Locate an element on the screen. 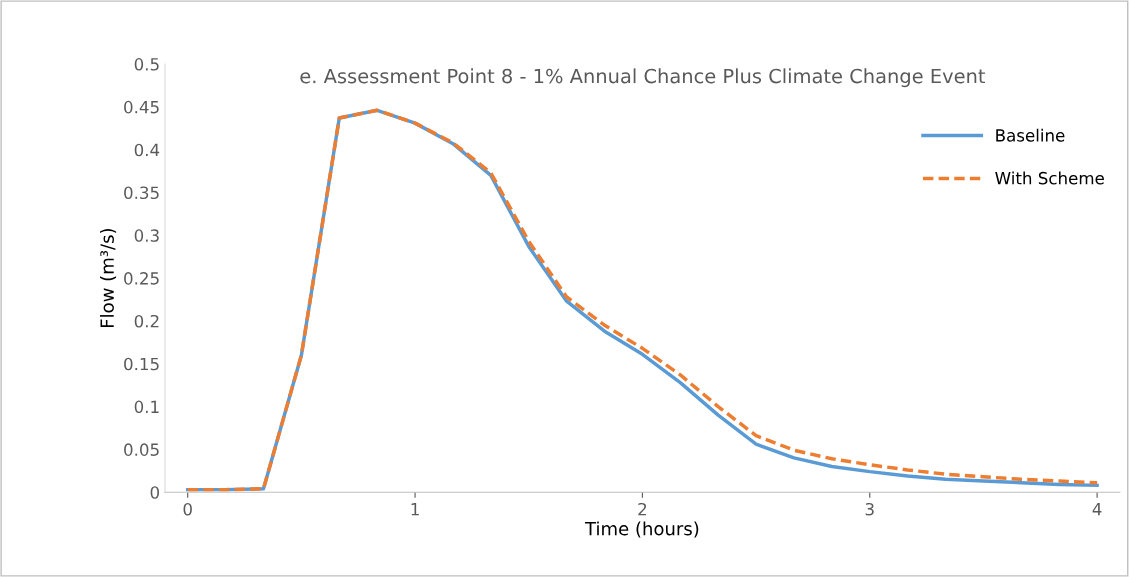  y-tick-label: 0.2 is located at coordinates (146, 321).